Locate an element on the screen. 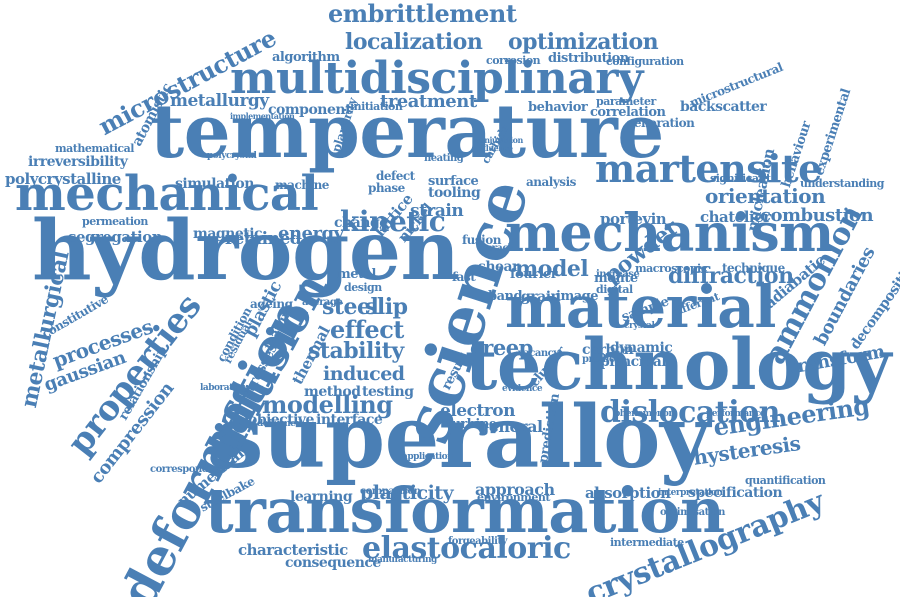  cloud-word: algorithm is located at coordinates (306, 57).